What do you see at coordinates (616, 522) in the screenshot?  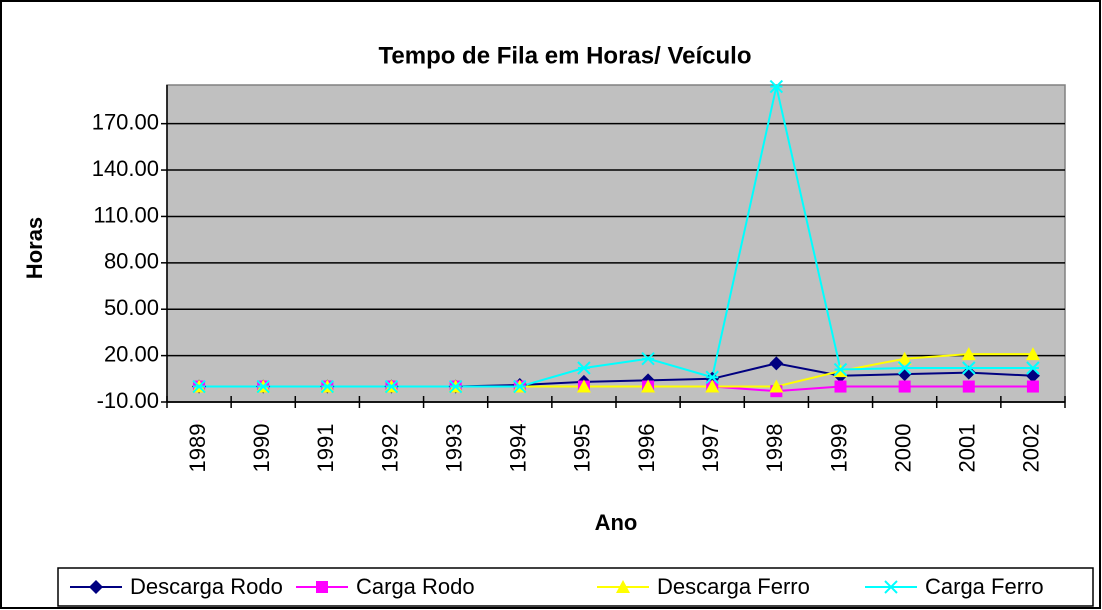 I see `x-axis-title: Ano` at bounding box center [616, 522].